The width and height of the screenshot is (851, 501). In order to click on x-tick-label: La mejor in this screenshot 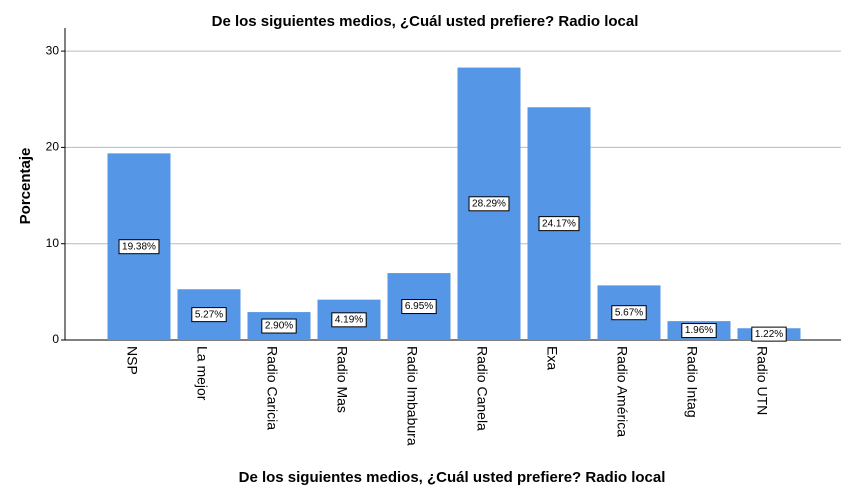, I will do `click(202, 373)`.